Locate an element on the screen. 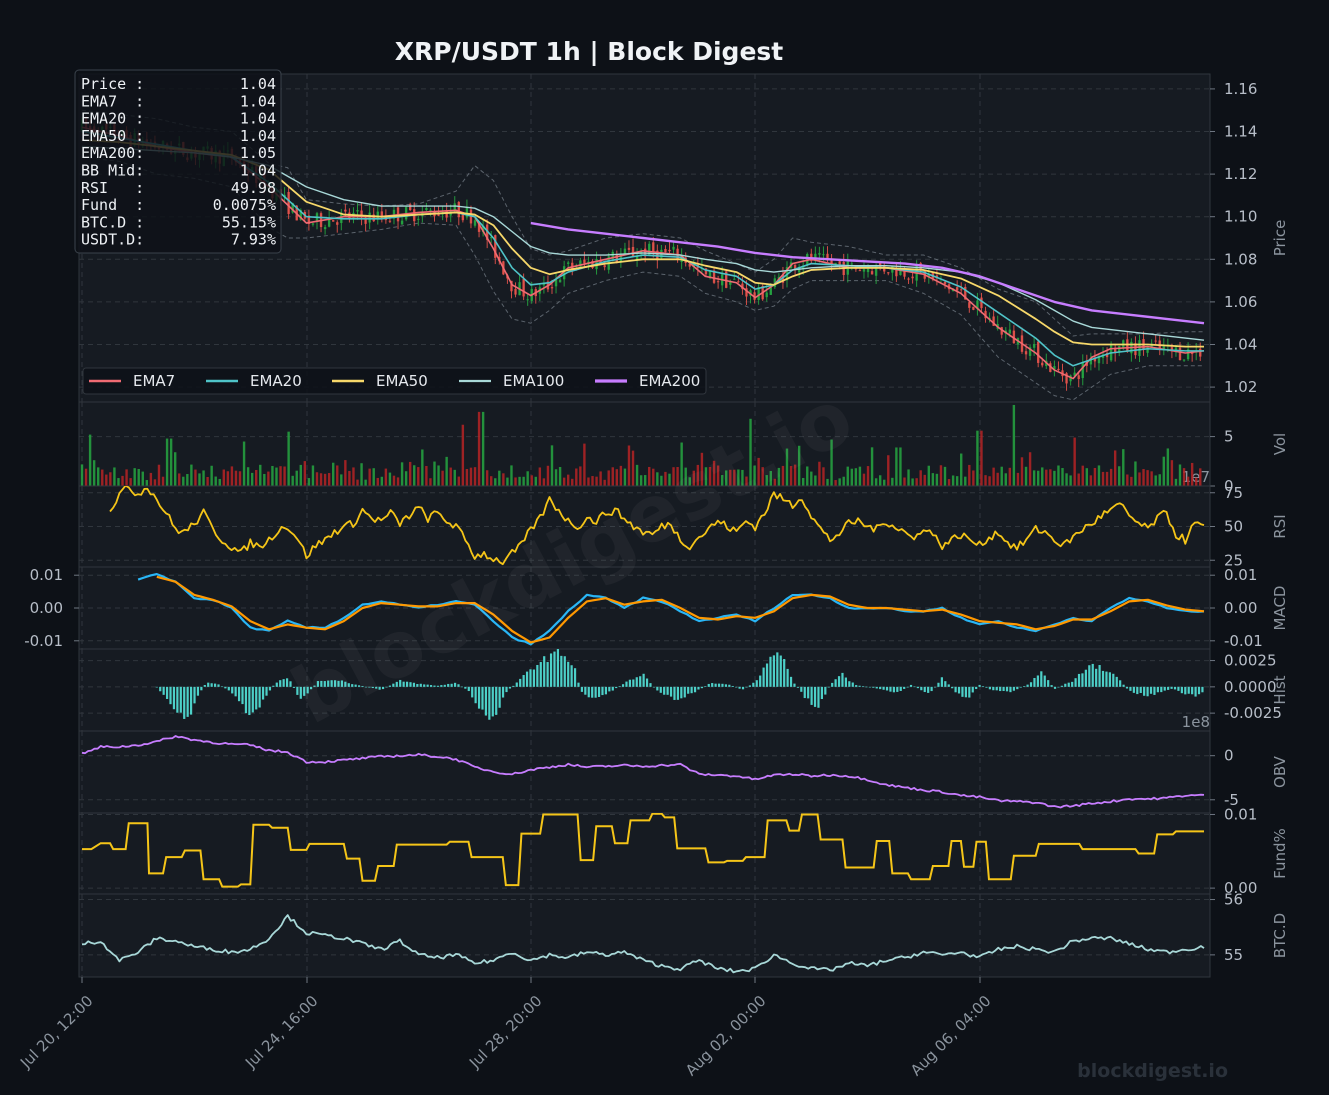  y-tick-label: 1.06 is located at coordinates (1240, 302).